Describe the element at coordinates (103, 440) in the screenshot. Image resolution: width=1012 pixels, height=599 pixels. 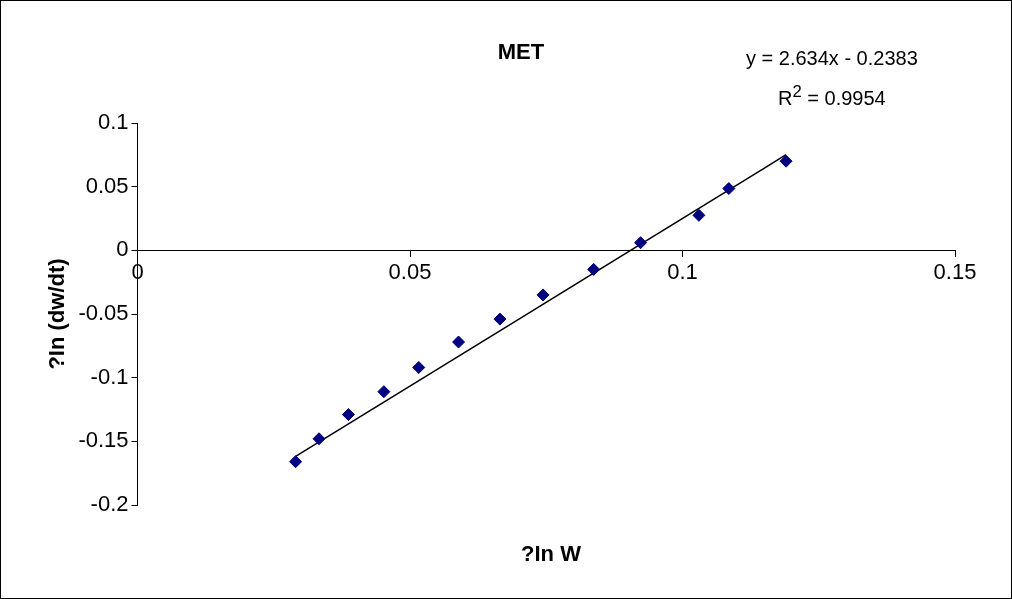
I see `y-tick-label: -0.15` at that location.